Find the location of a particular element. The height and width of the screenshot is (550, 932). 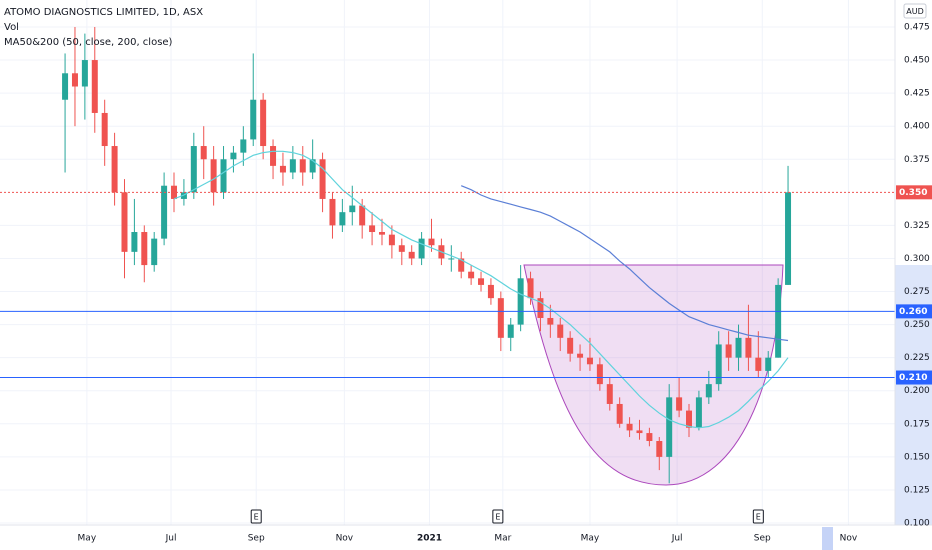

x-tick-label: Mar is located at coordinates (502, 539).